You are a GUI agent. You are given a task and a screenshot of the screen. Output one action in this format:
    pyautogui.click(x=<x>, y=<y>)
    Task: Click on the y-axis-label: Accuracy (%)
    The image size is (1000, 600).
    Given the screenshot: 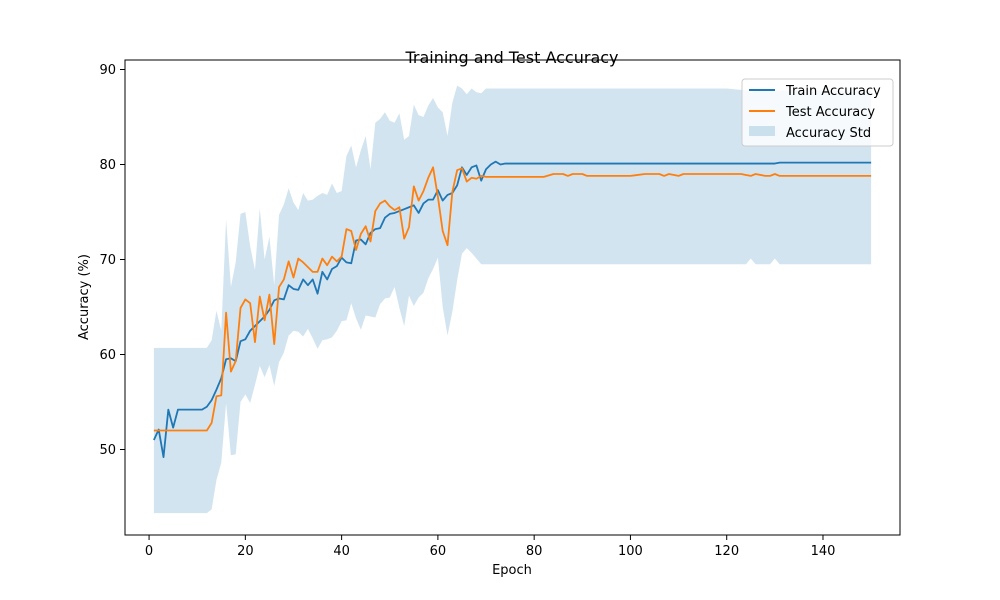 What is the action you would take?
    pyautogui.click(x=84, y=297)
    